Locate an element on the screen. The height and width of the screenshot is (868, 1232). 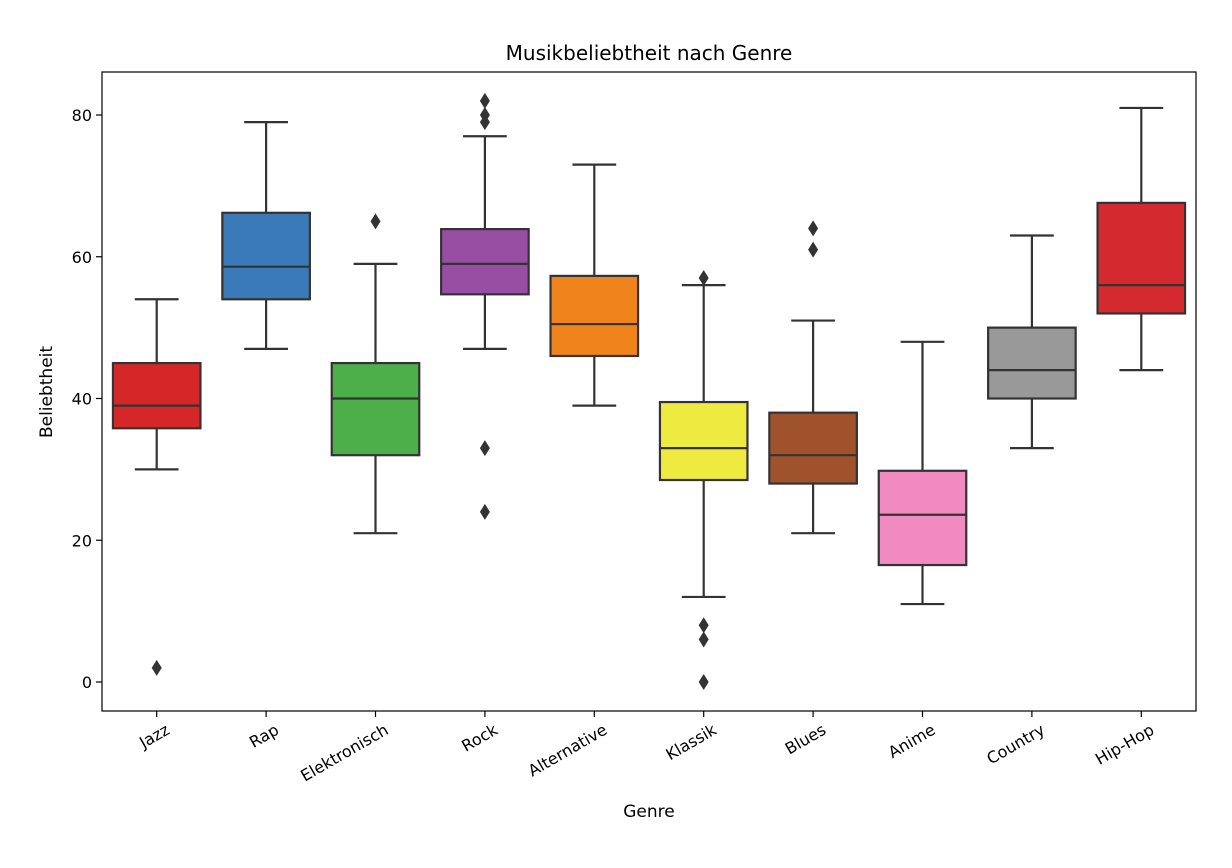
x-tick-label: Rock is located at coordinates (479, 738).